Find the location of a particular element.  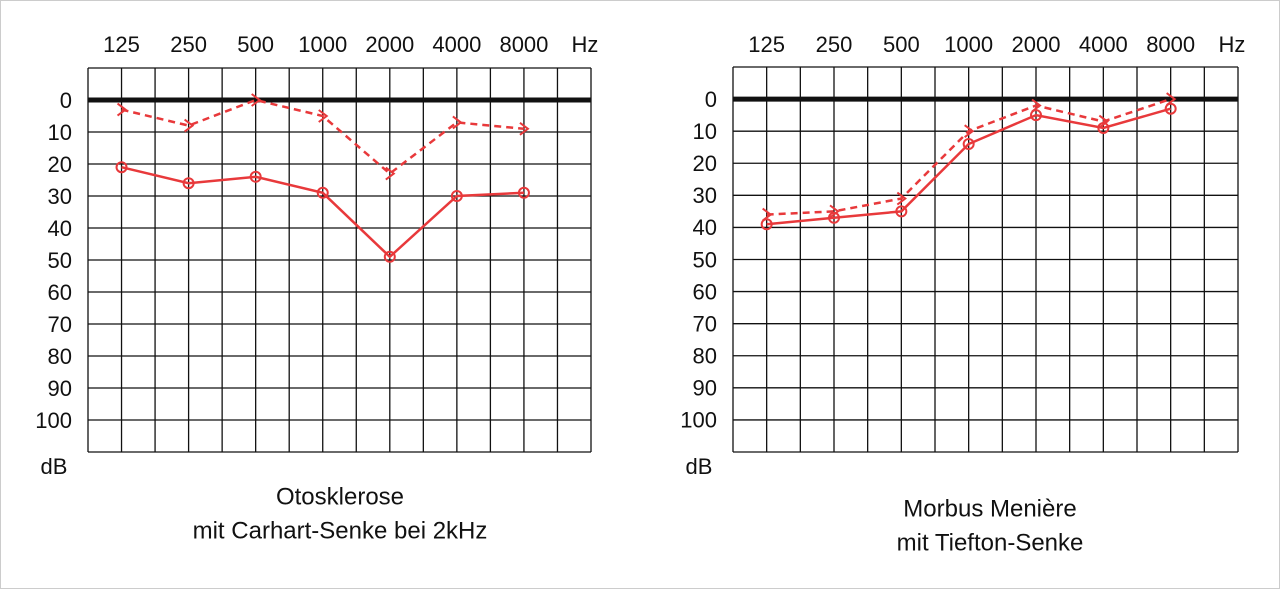

chart-caption: mit Carhart-Senke bei 2kHz is located at coordinates (340, 530).